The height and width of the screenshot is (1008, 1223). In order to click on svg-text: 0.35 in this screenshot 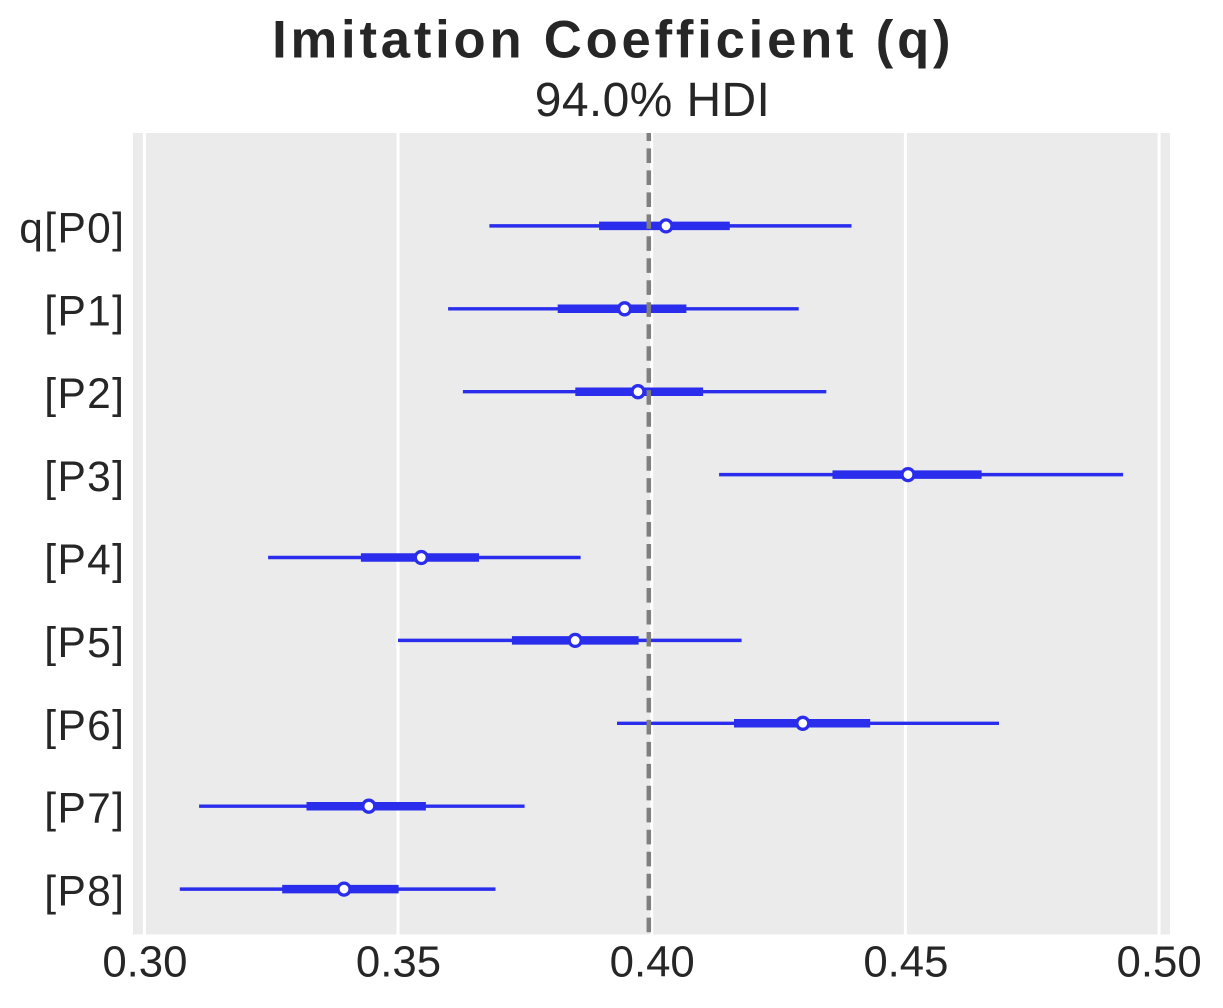, I will do `click(398, 961)`.